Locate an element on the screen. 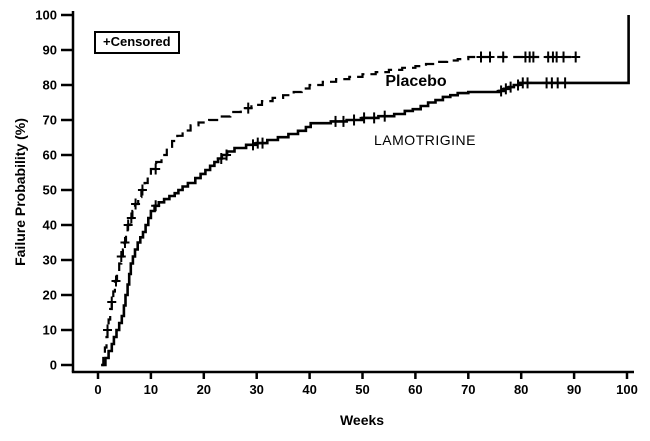 This screenshot has height=441, width=650. placebo-series-label: Placebo is located at coordinates (416, 81).